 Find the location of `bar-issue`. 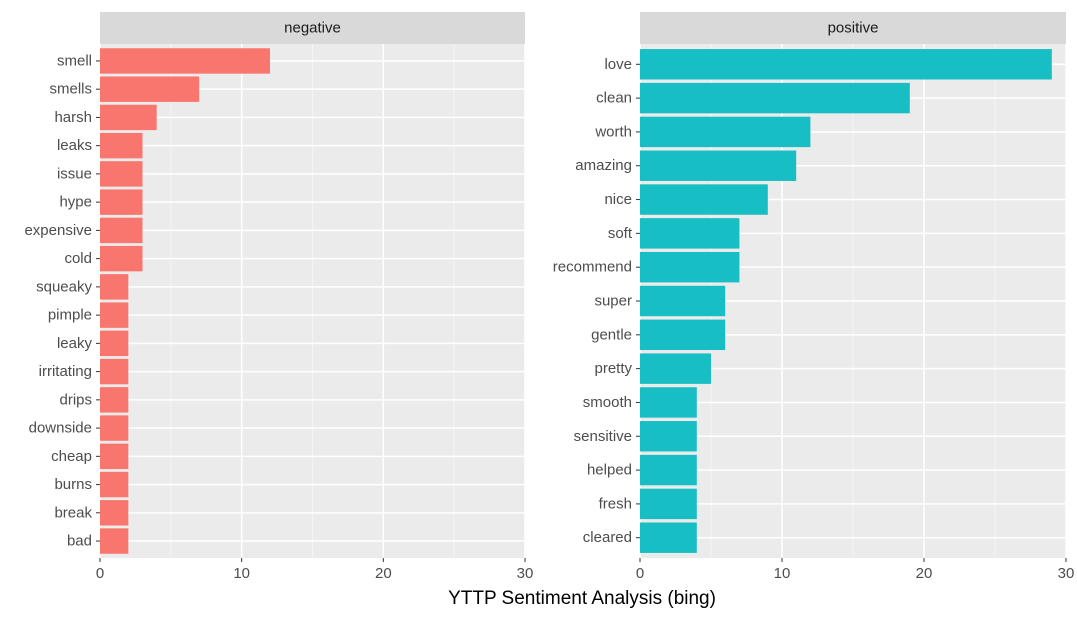

bar-issue is located at coordinates (121, 174).